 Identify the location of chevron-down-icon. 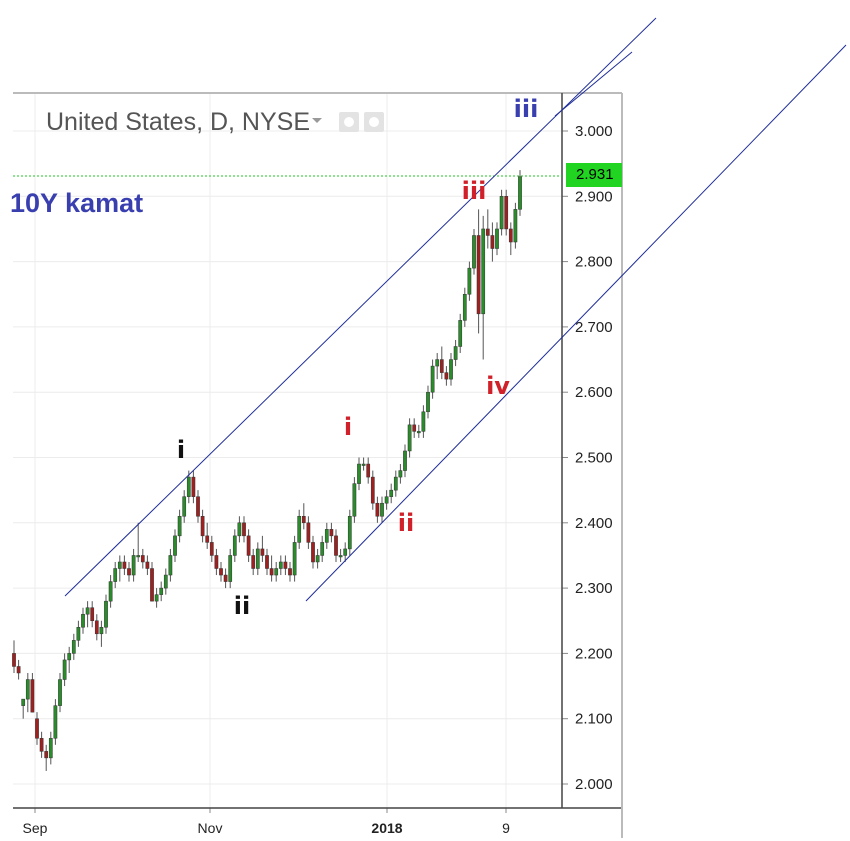
(317, 120).